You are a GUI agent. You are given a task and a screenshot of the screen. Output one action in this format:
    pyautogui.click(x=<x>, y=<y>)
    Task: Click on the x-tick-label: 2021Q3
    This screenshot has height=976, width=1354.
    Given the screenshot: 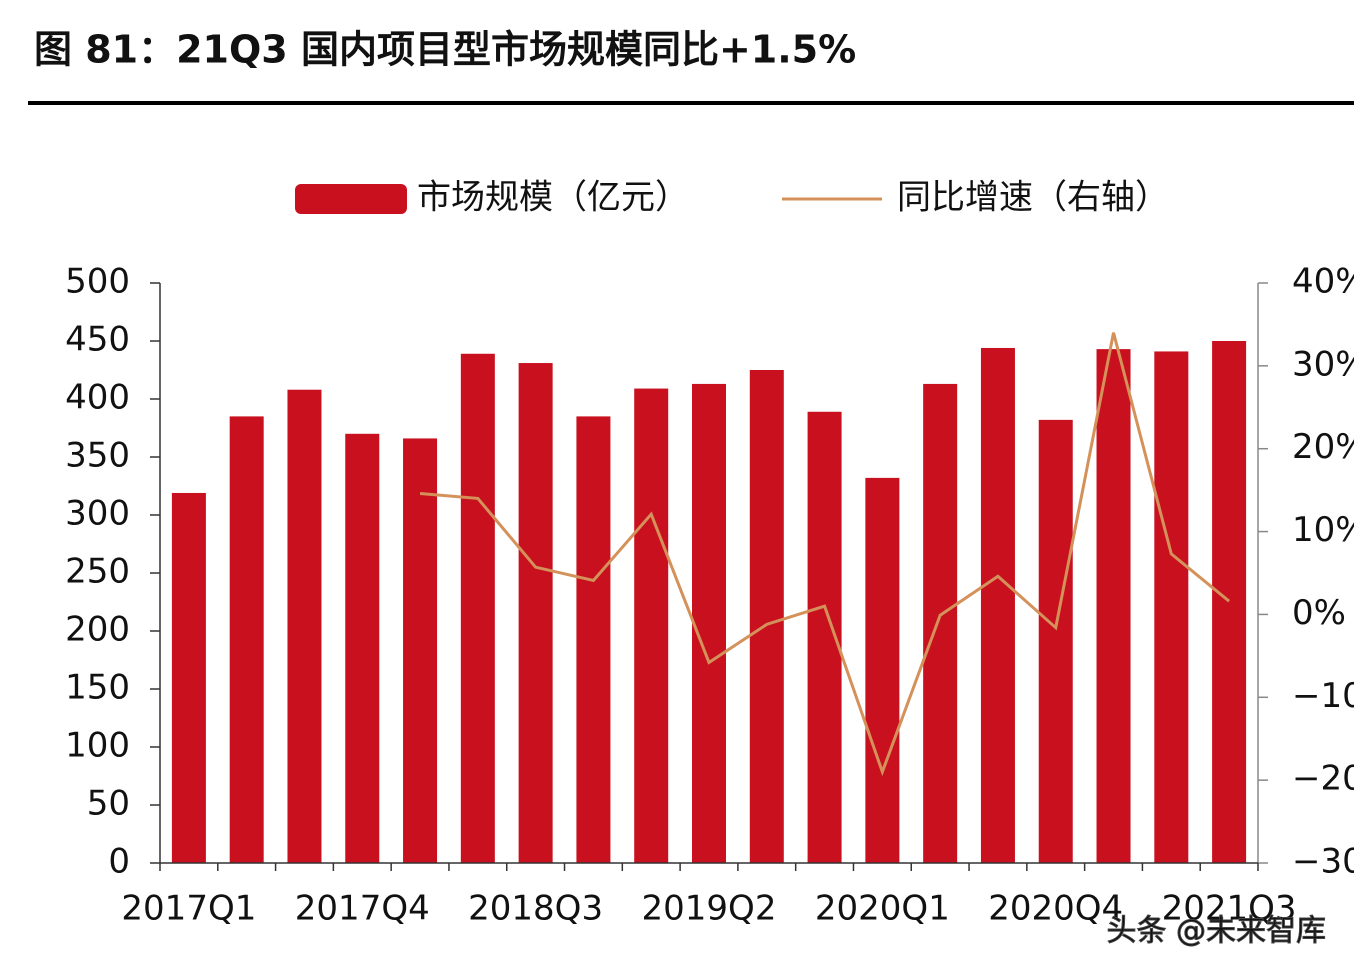 What is the action you would take?
    pyautogui.click(x=1229, y=909)
    